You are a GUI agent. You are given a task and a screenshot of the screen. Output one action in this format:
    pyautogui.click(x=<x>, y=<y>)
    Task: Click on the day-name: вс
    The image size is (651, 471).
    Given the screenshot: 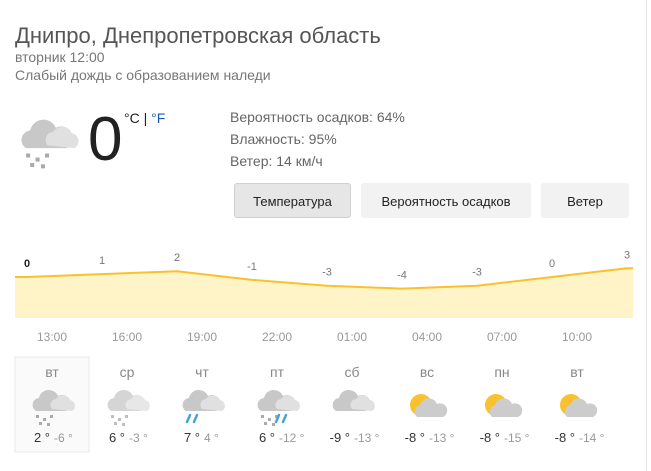 What is the action you would take?
    pyautogui.click(x=427, y=372)
    